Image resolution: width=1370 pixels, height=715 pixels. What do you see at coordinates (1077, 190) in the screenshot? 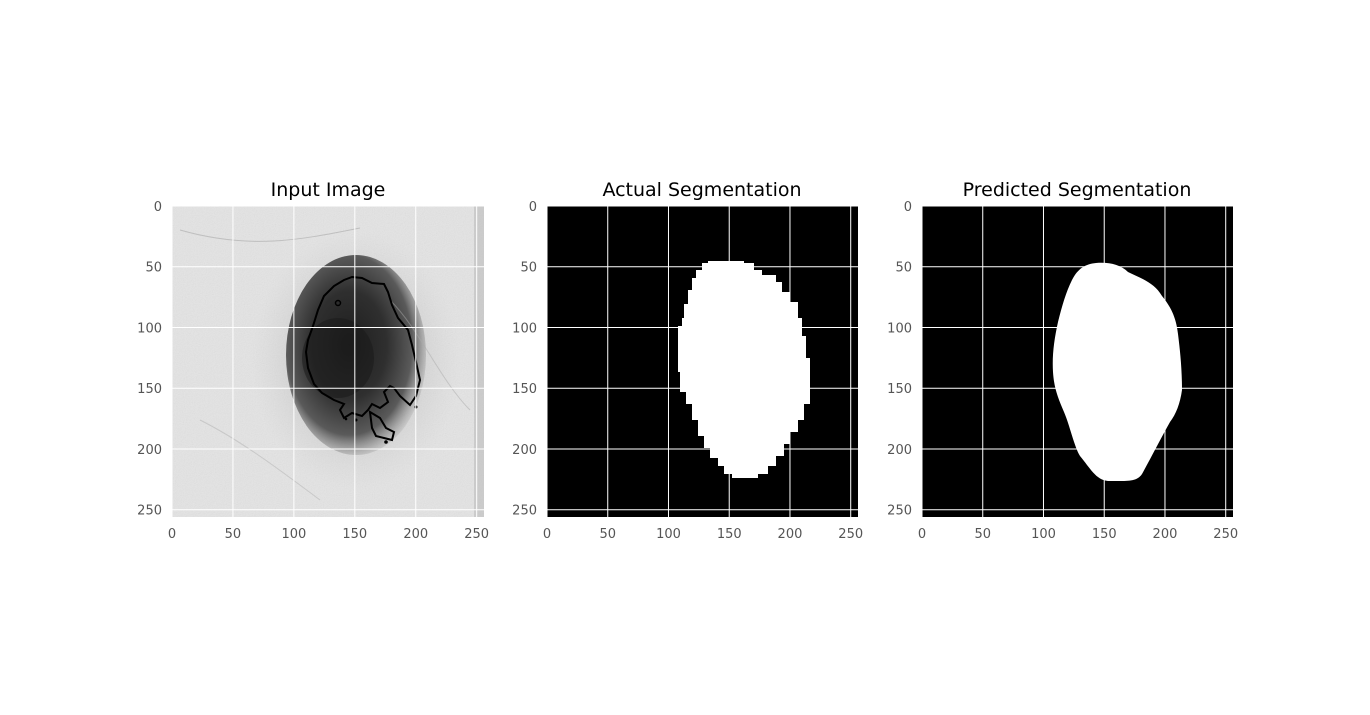
I see `panel-title-predicted: Predicted Segmentation` at bounding box center [1077, 190].